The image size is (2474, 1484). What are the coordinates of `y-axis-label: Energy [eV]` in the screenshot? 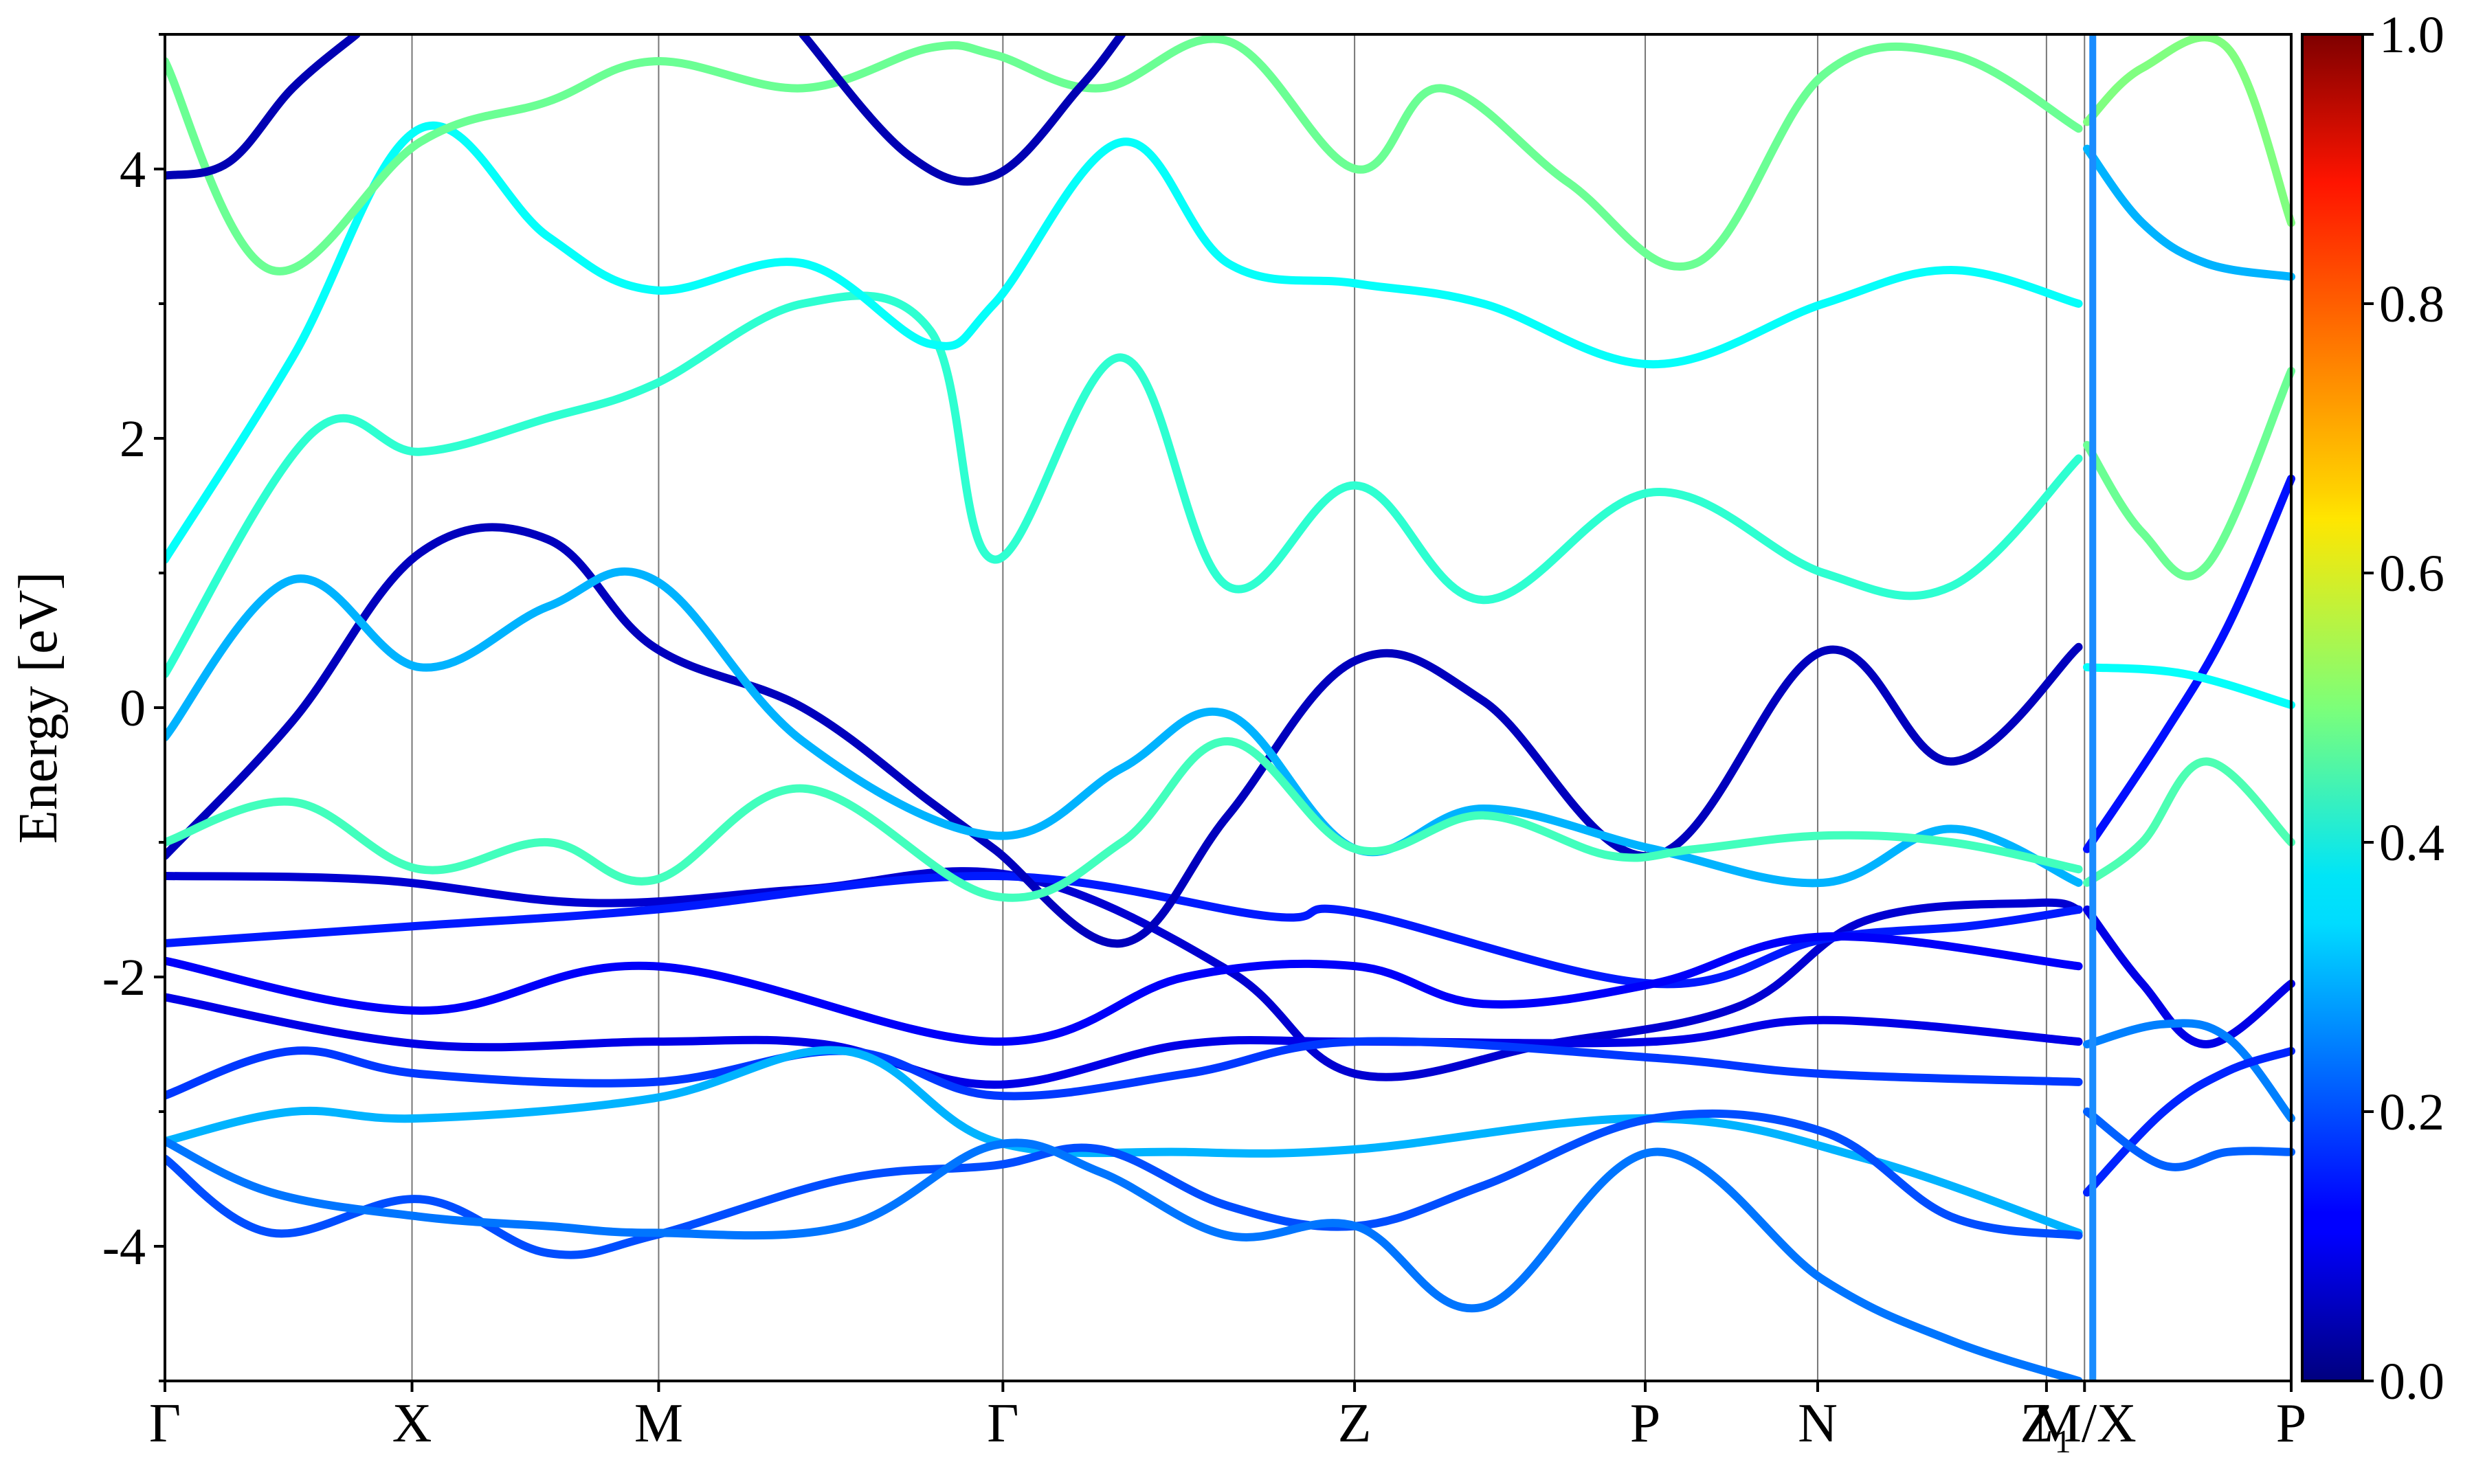 It's located at (38, 708).